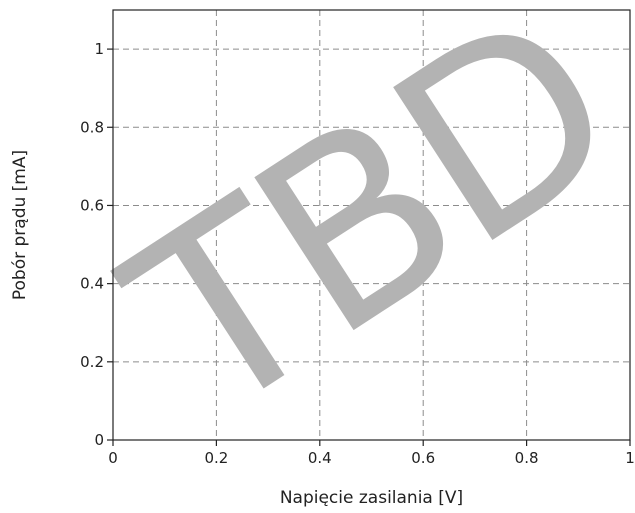  Describe the element at coordinates (527, 458) in the screenshot. I see `x-tick-label: 0.8` at that location.